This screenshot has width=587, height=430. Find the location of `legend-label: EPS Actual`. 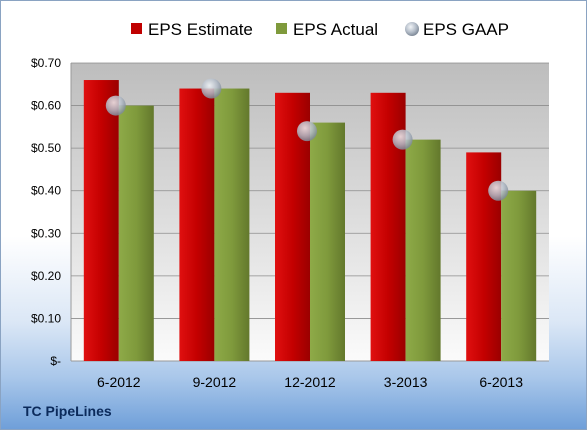

legend-label: EPS Actual is located at coordinates (335, 29).